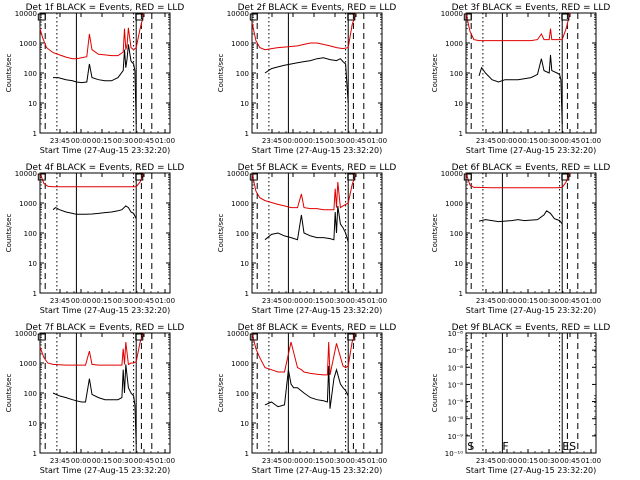 Image resolution: width=640 pixels, height=480 pixels. I want to click on marker-label: F, so click(505, 446).